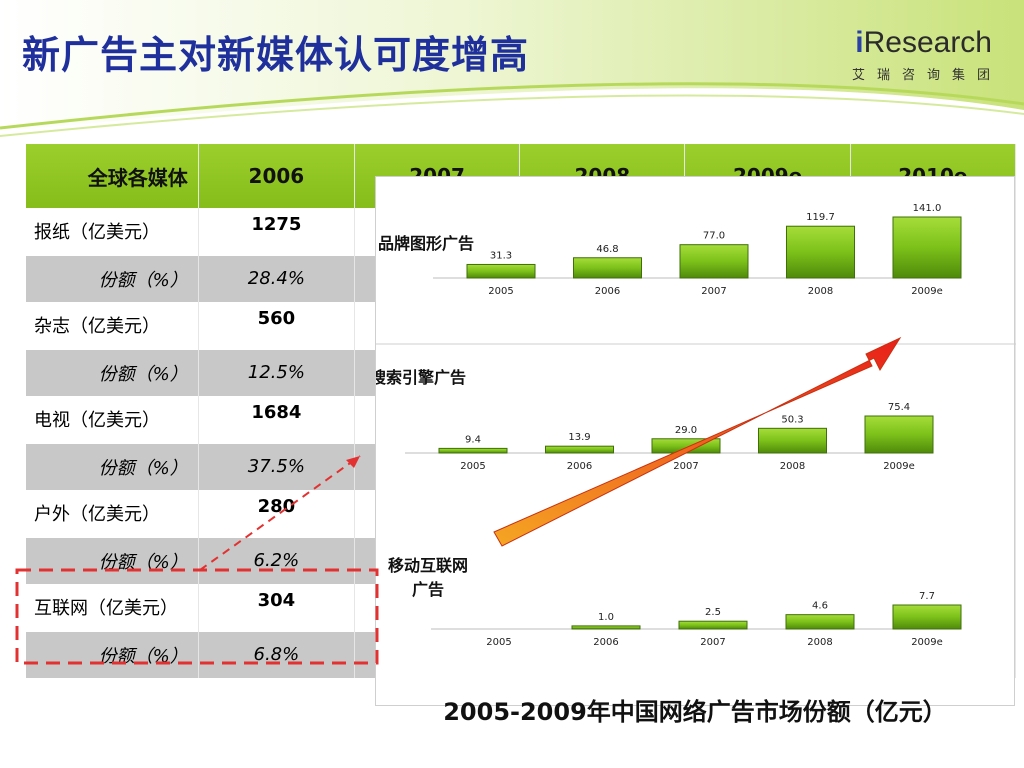  Describe the element at coordinates (607, 249) in the screenshot. I see `data-label: 46.8` at that location.